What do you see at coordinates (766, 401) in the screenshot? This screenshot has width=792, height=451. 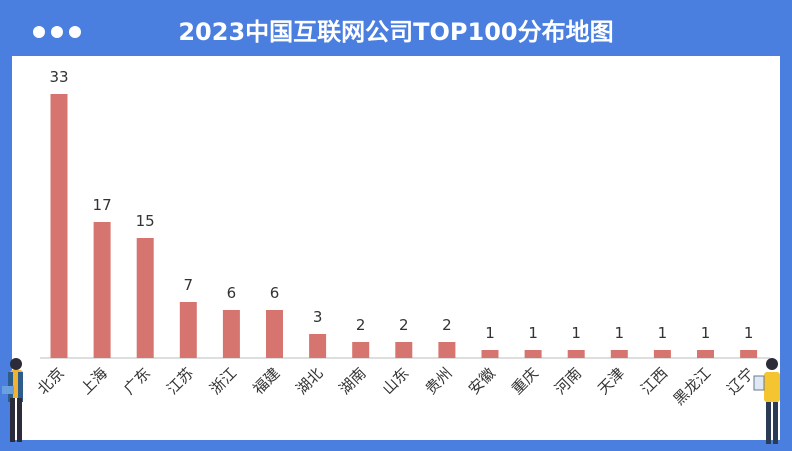 I see `person-illustration-right` at bounding box center [766, 401].